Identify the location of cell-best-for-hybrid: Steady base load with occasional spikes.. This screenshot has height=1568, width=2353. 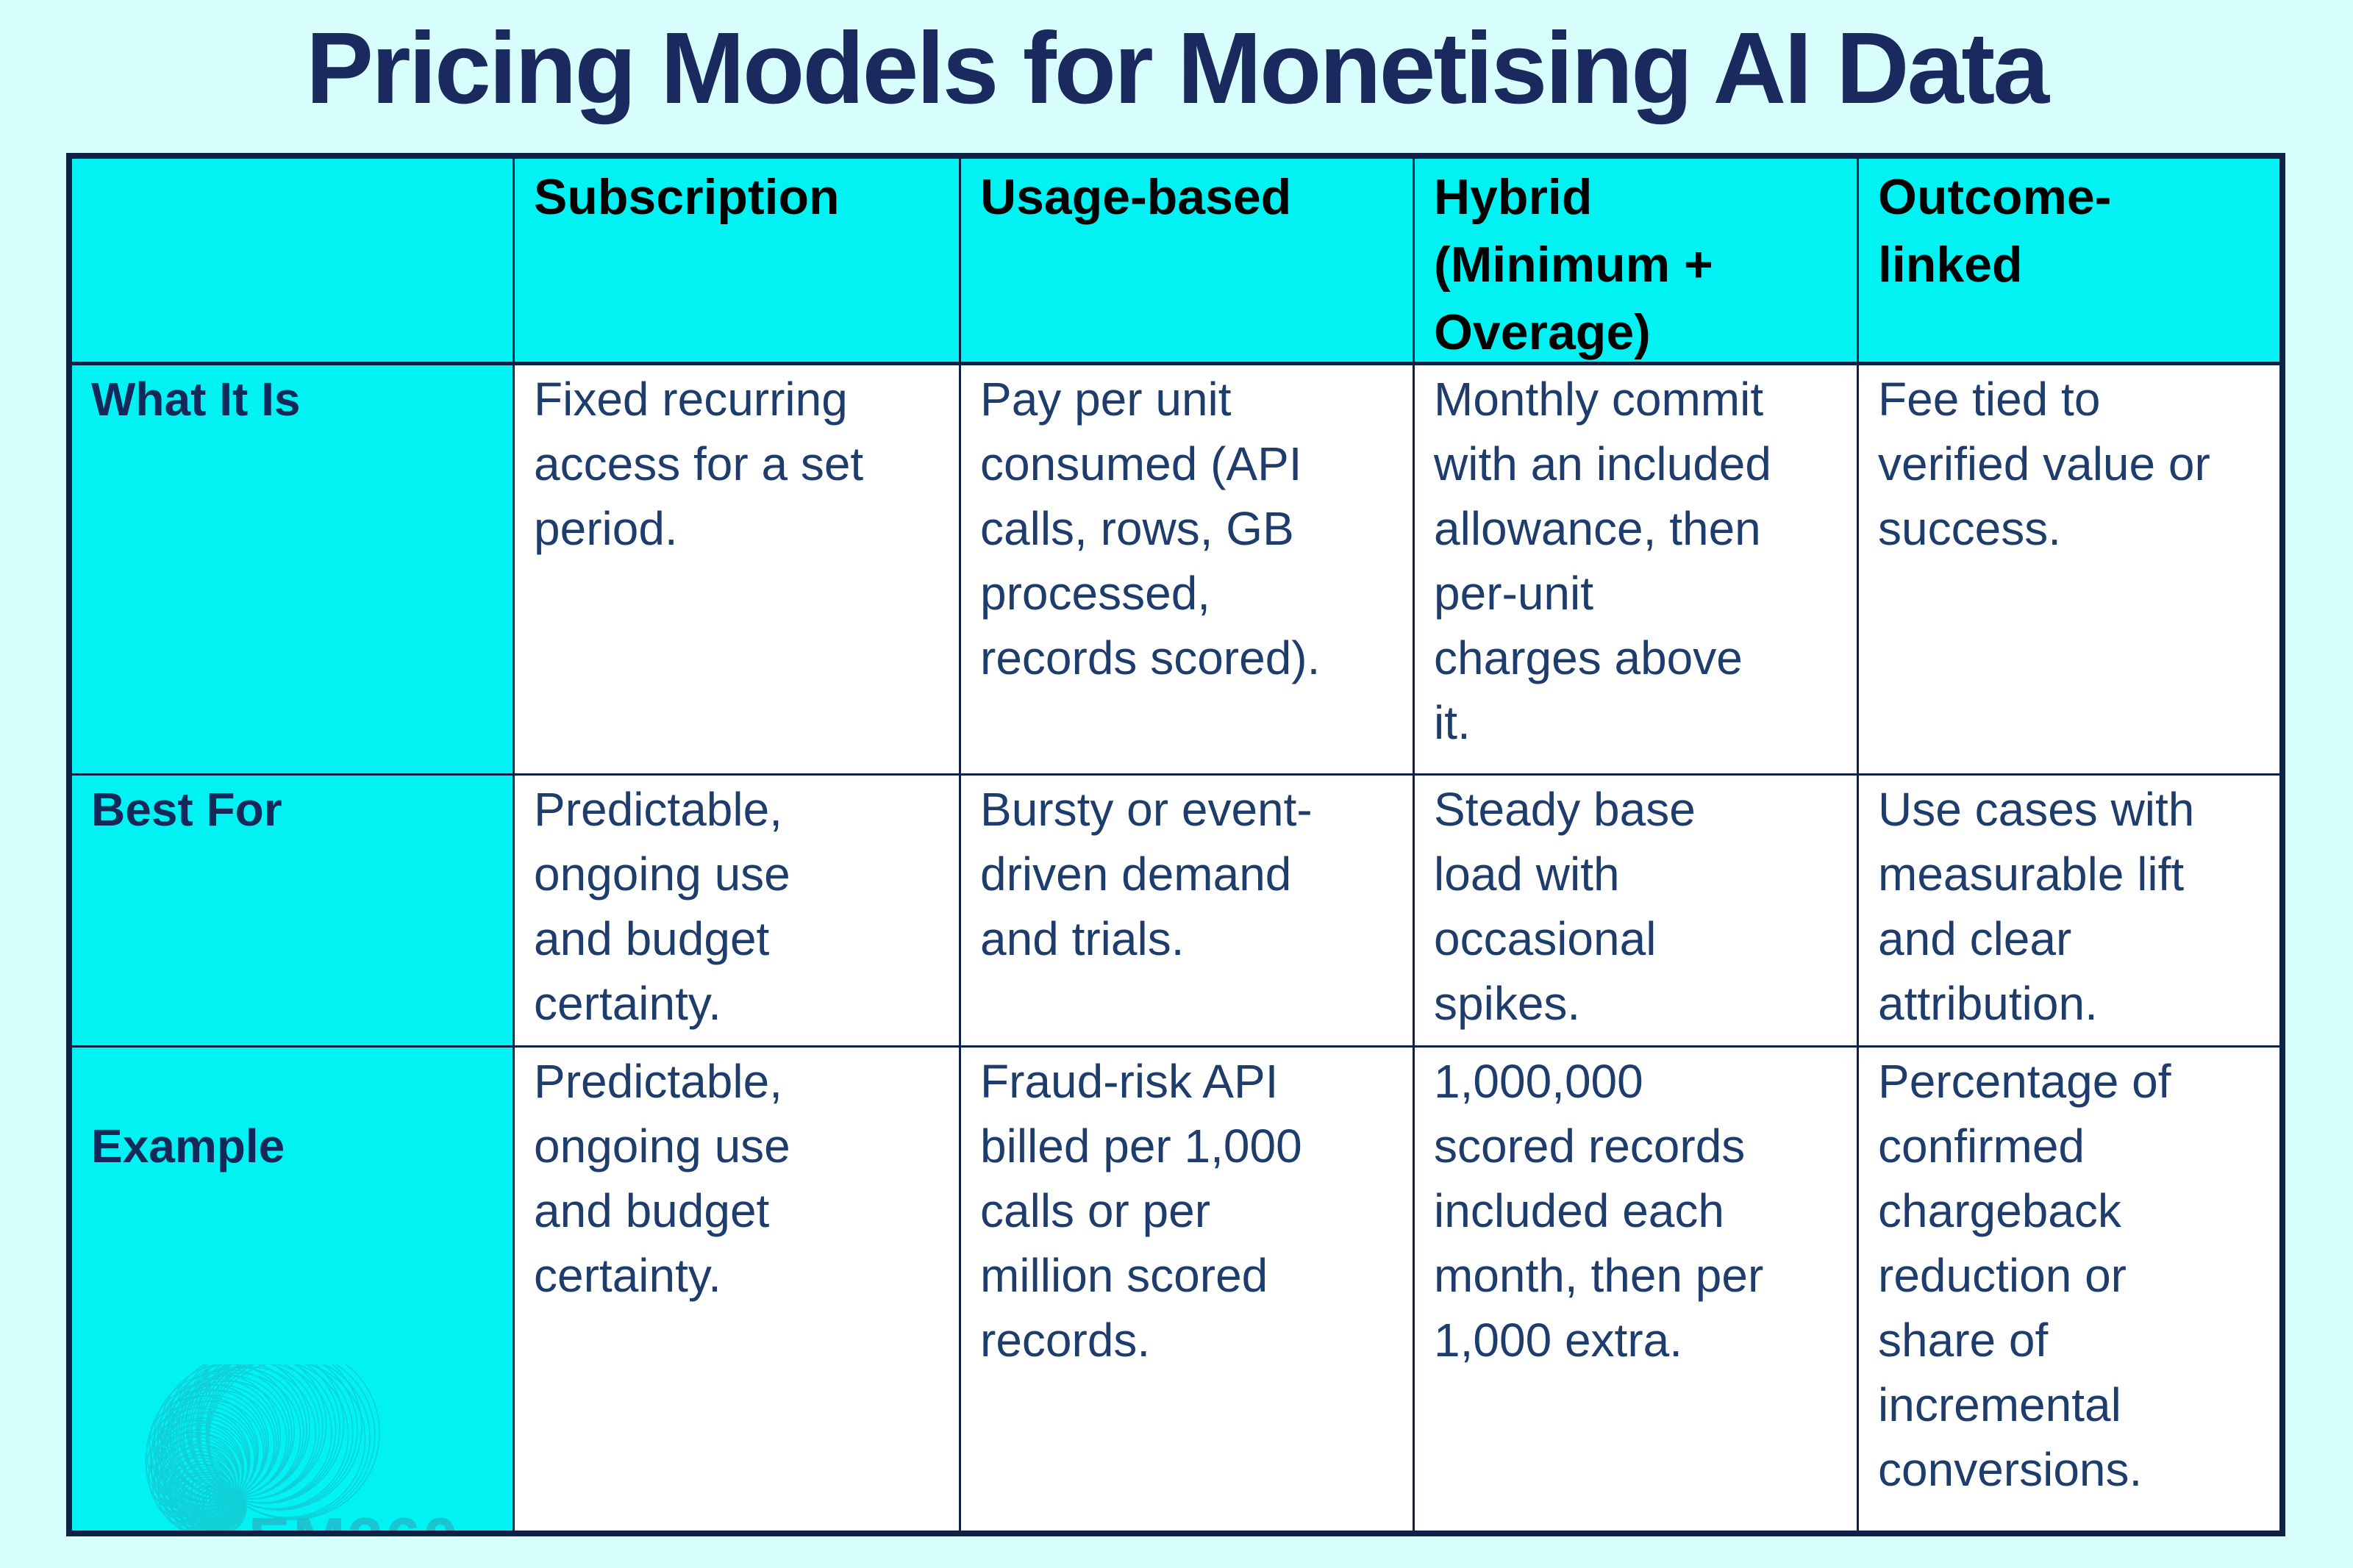
(1637, 912).